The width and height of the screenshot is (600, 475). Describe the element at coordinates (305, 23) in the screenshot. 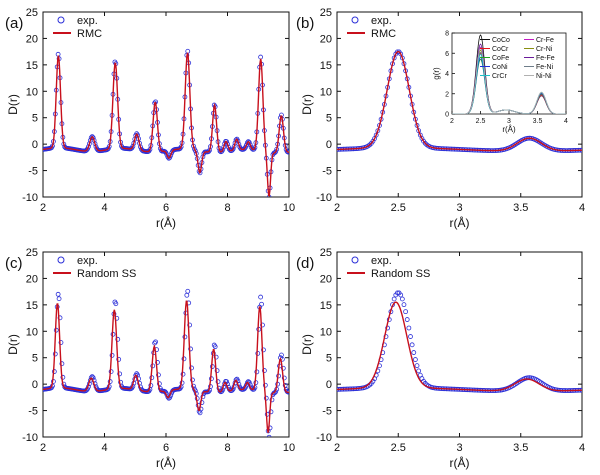

I see `panel-label: (b)` at that location.